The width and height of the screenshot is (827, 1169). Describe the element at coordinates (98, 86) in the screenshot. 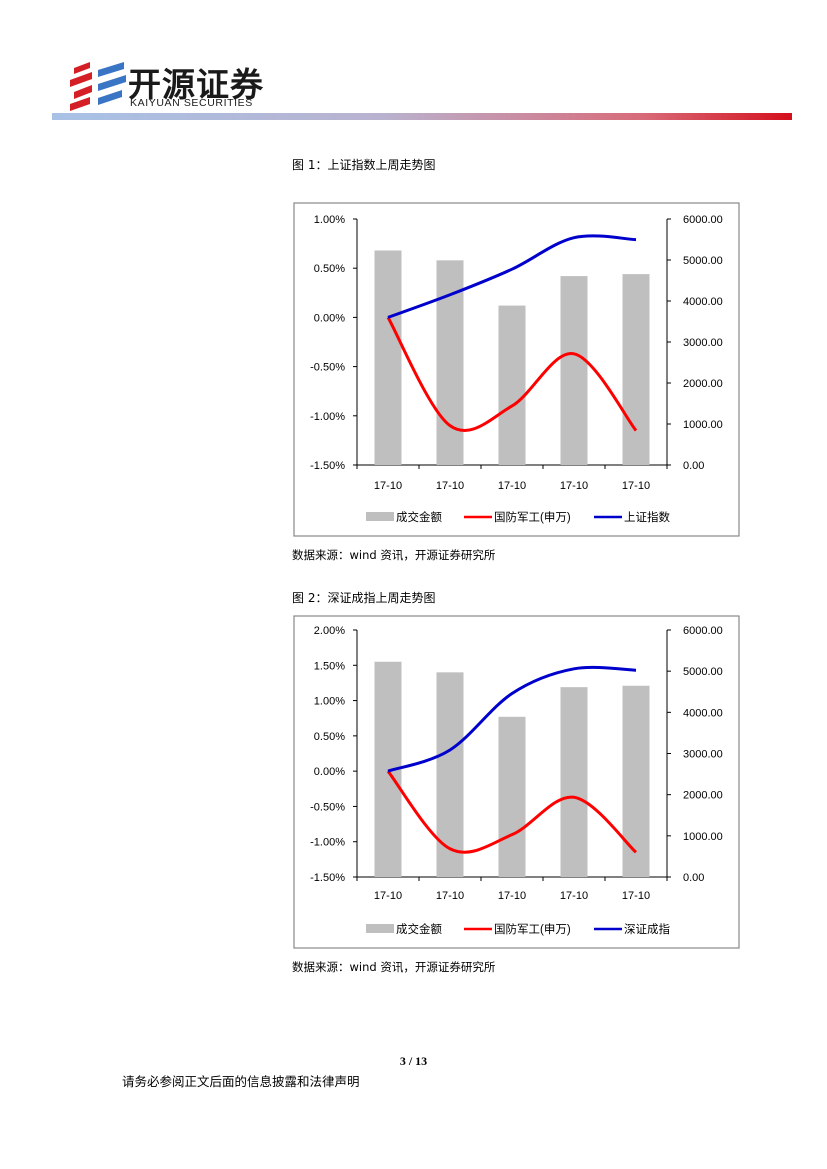

I see `kaiyuan-logo-icon` at that location.